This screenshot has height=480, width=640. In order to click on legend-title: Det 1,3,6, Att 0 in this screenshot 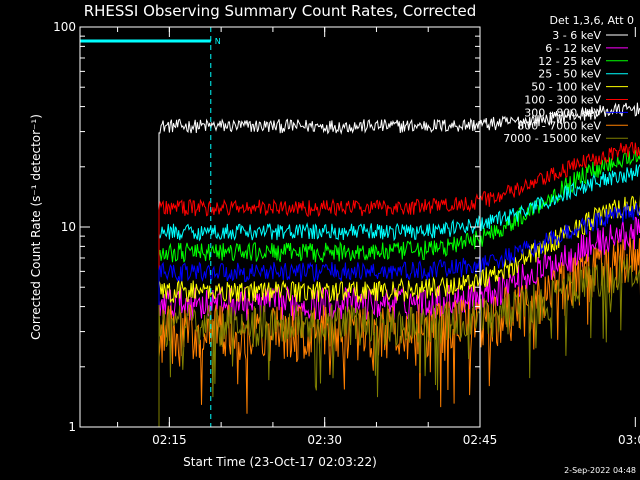, I will do `click(592, 20)`.